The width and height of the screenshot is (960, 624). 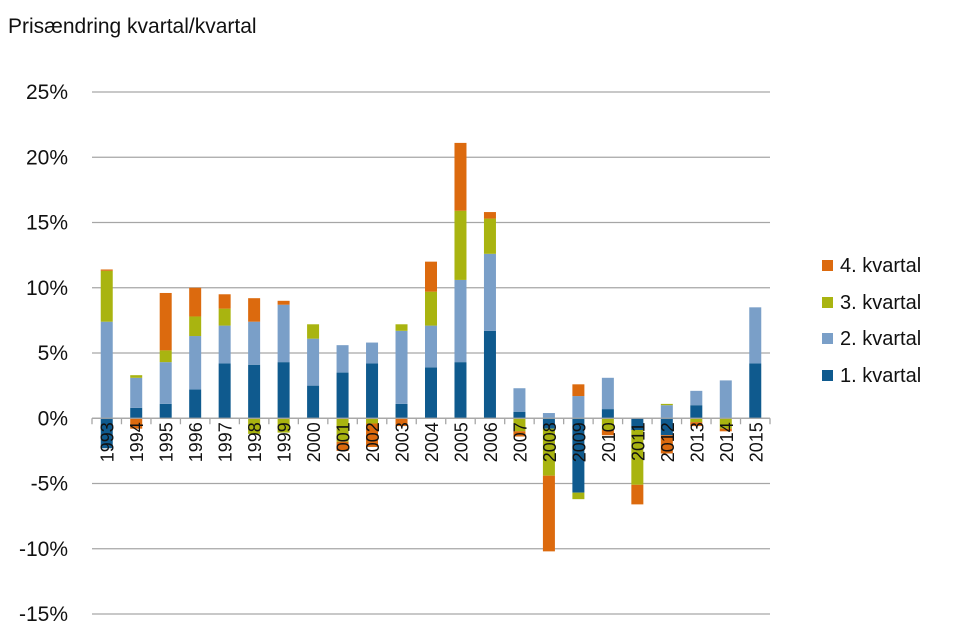 I want to click on x-tick-label: 1997, so click(x=226, y=442).